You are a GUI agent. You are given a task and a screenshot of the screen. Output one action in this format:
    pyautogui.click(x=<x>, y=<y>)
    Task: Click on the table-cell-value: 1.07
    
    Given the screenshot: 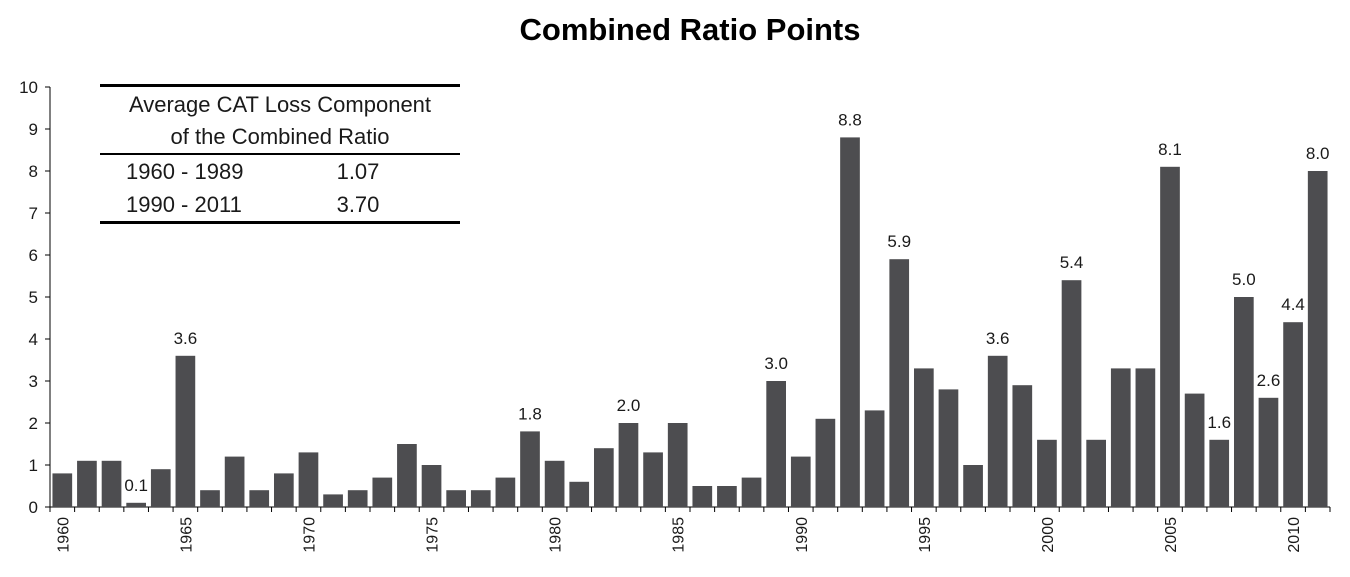 What is the action you would take?
    pyautogui.click(x=358, y=171)
    